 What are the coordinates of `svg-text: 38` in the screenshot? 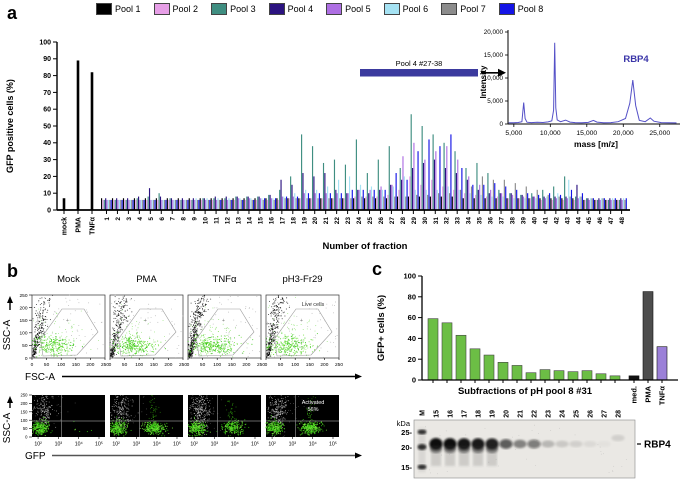 It's located at (513, 221).